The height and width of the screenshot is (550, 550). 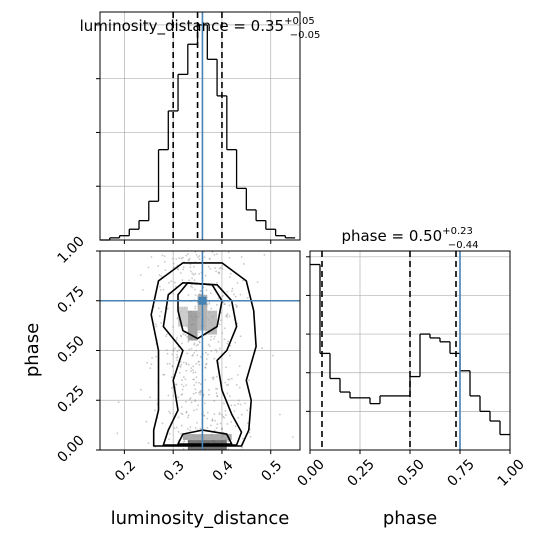 I want to click on p2-contour-outer, so click(x=203, y=354).